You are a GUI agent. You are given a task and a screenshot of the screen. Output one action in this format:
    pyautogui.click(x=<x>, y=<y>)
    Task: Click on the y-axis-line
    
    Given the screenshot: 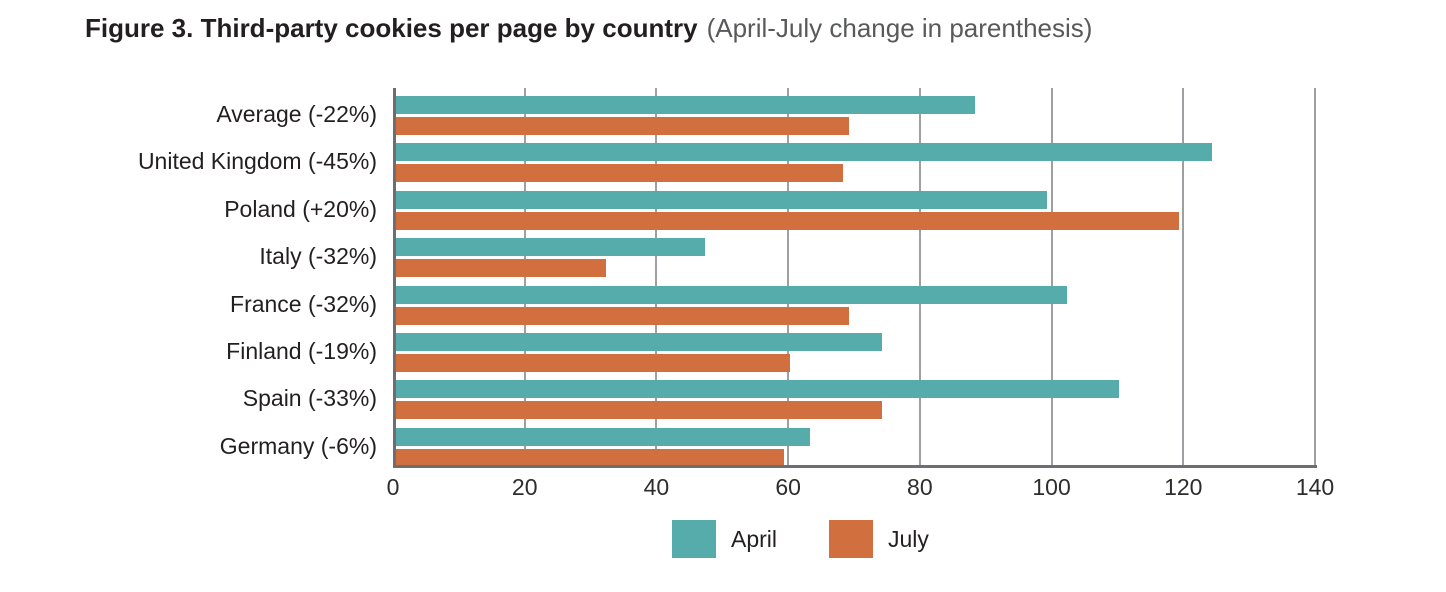 What is the action you would take?
    pyautogui.click(x=394, y=277)
    